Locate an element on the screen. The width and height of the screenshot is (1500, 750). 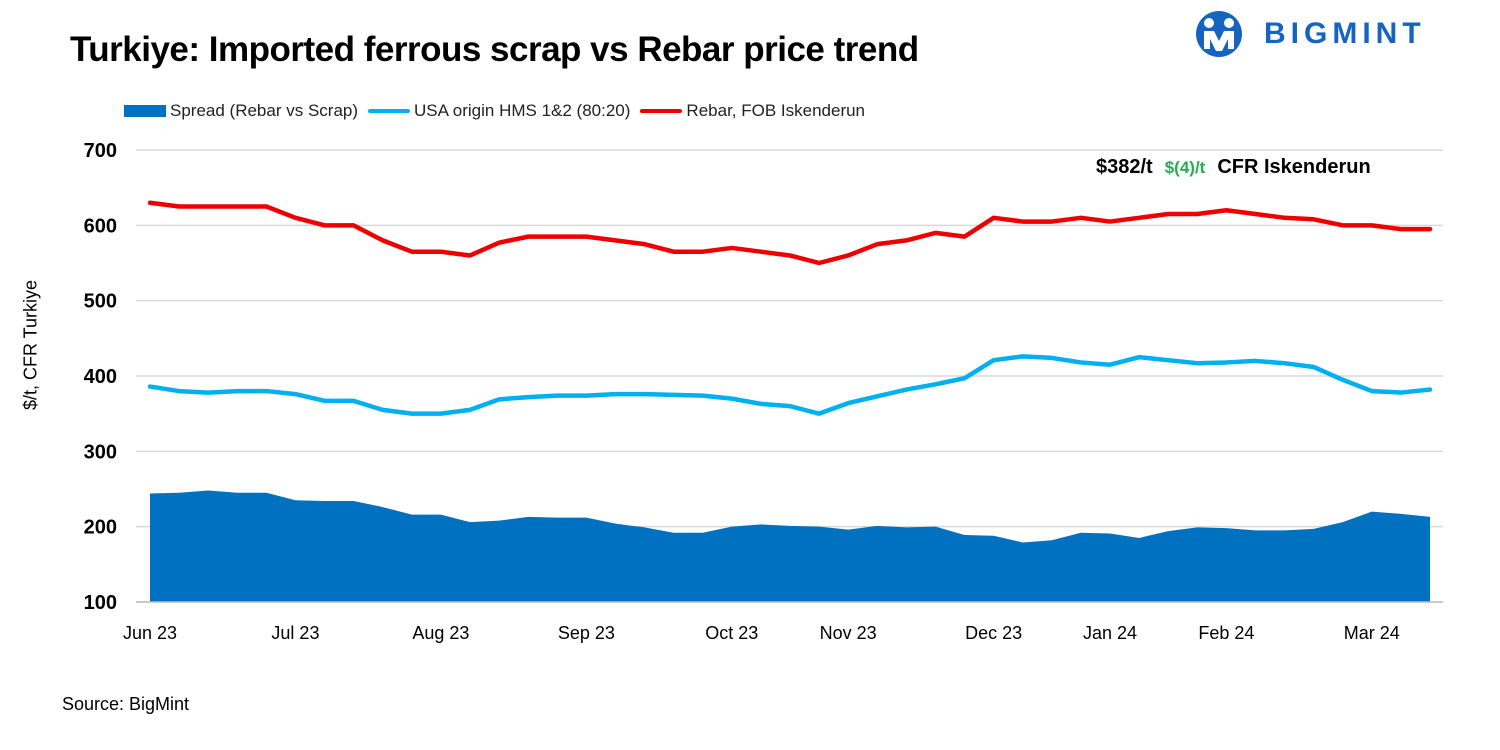
annotation-location: CFR Iskenderun is located at coordinates (1294, 167).